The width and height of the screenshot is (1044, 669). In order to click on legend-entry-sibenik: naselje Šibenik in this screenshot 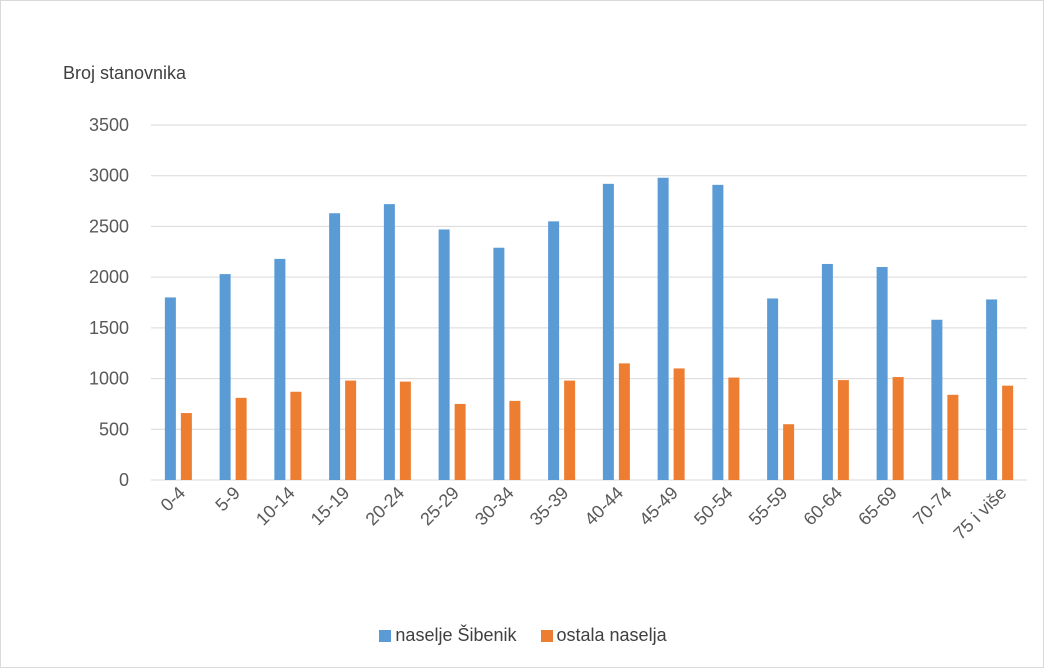, I will do `click(448, 635)`.